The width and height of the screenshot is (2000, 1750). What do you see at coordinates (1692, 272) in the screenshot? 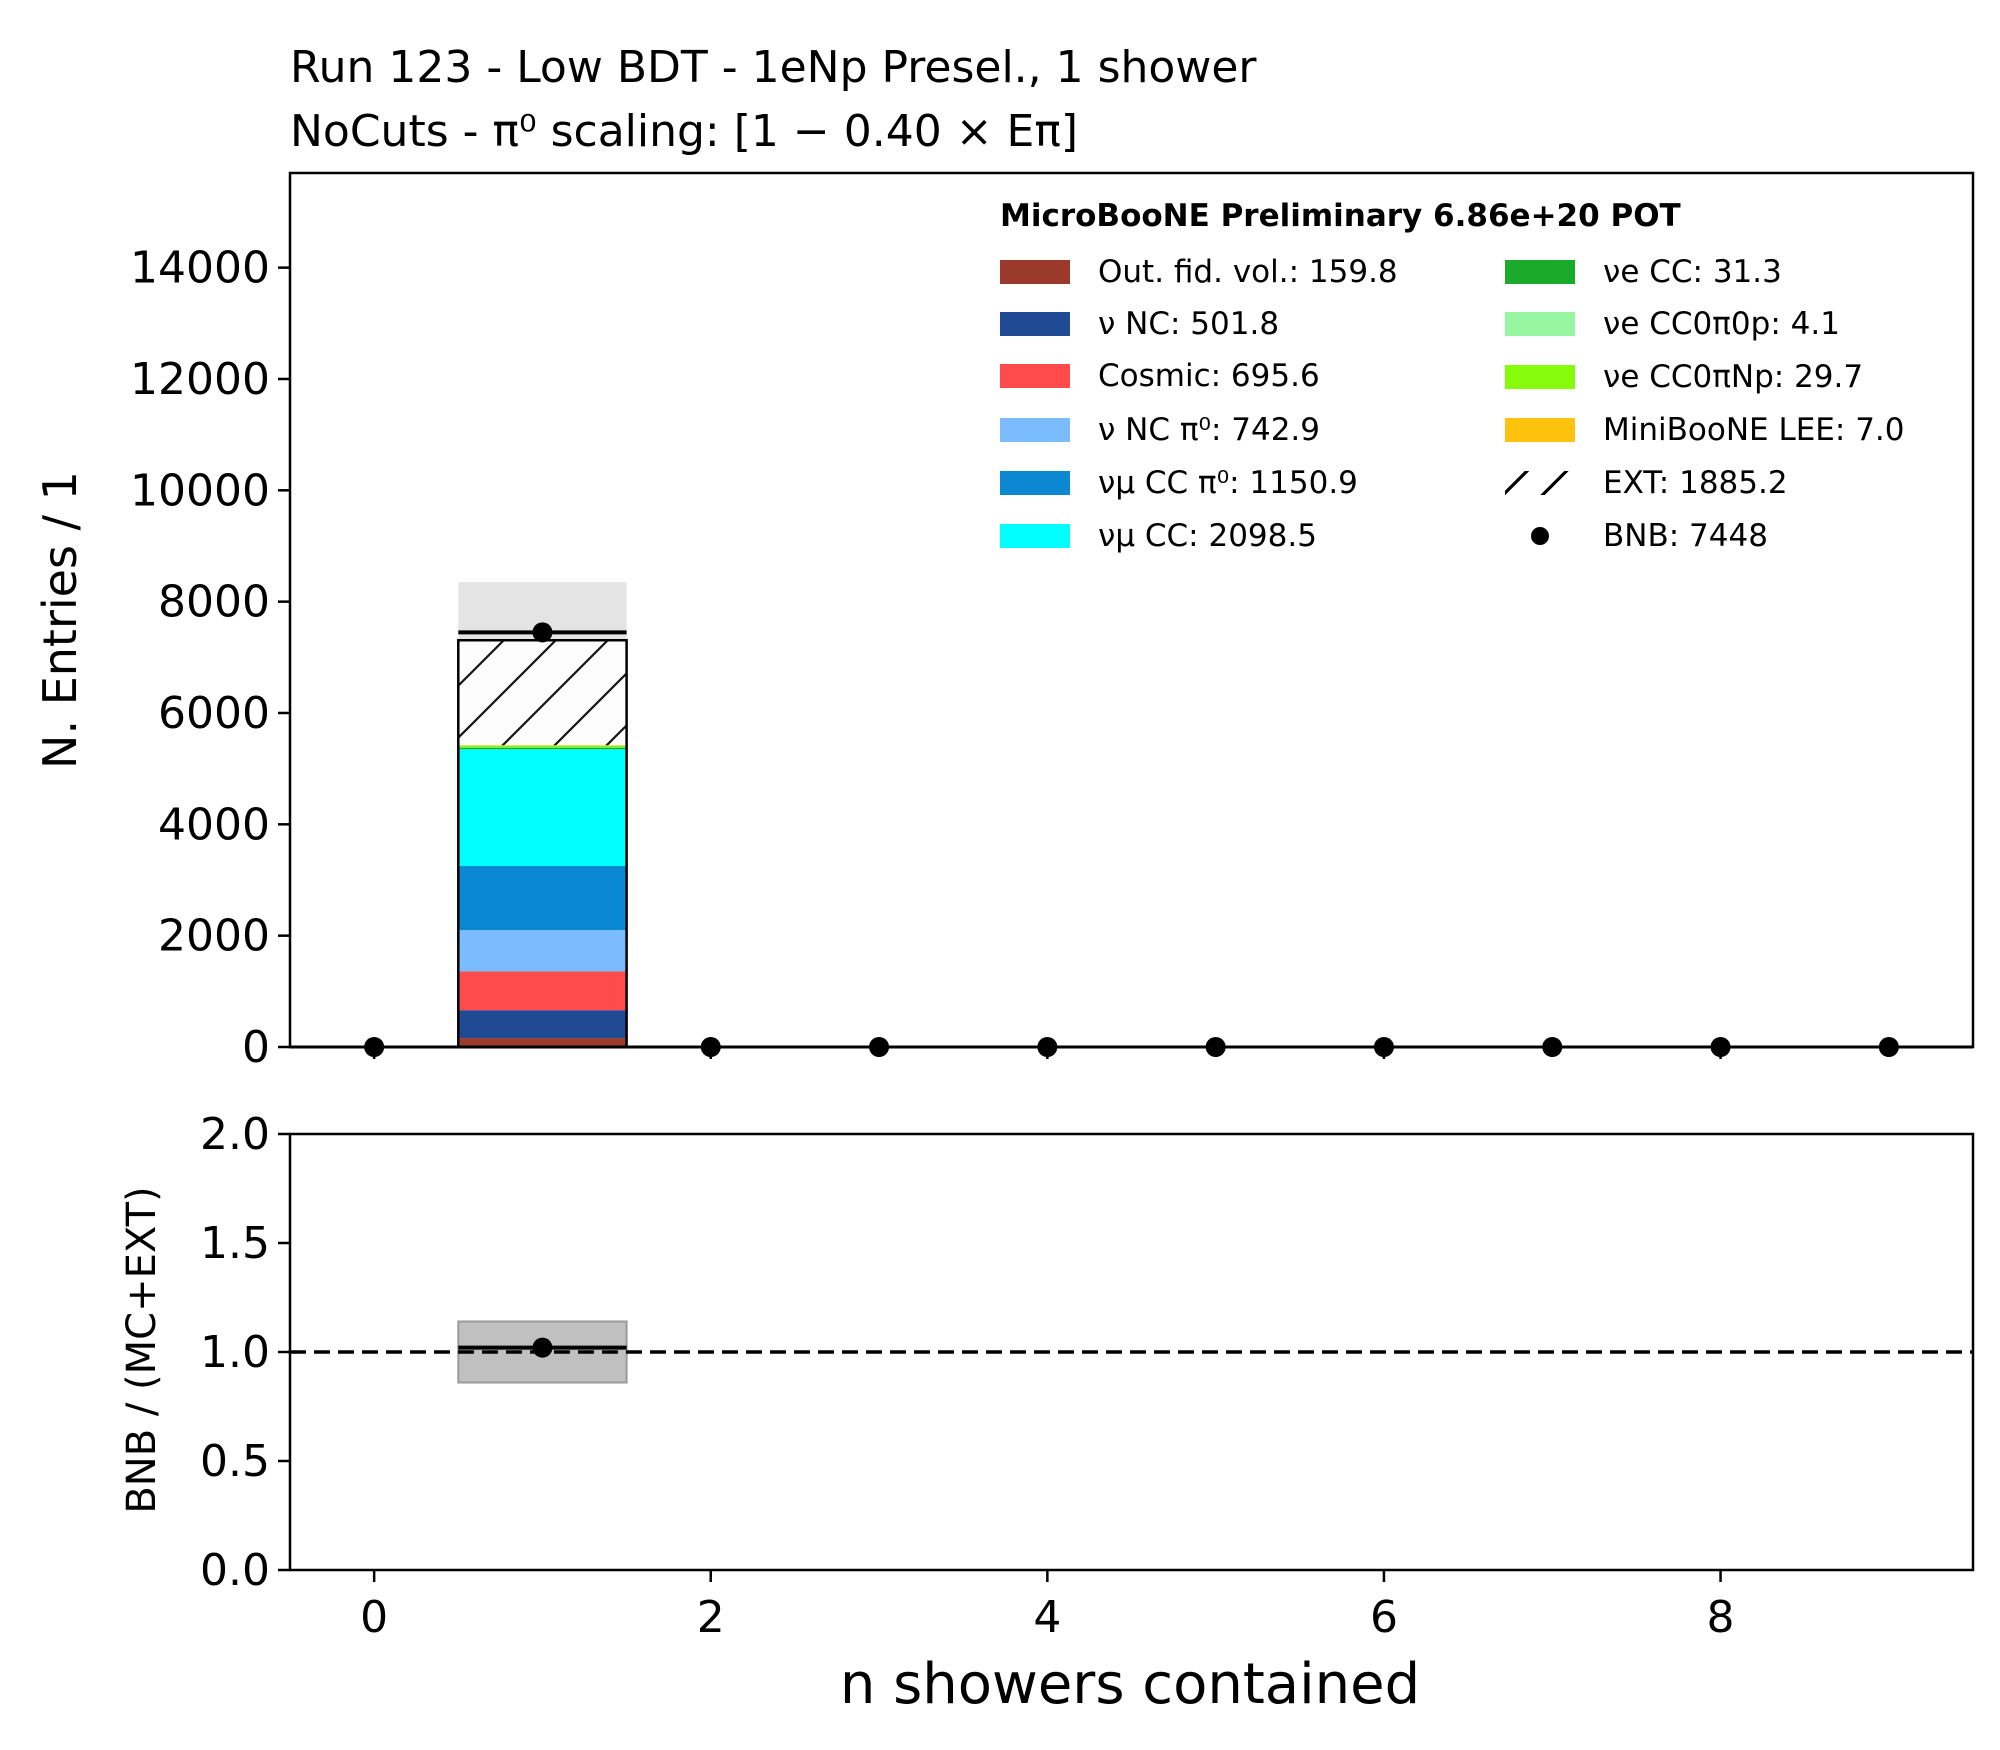
I see `legend-label: νe CC: 31.3` at bounding box center [1692, 272].